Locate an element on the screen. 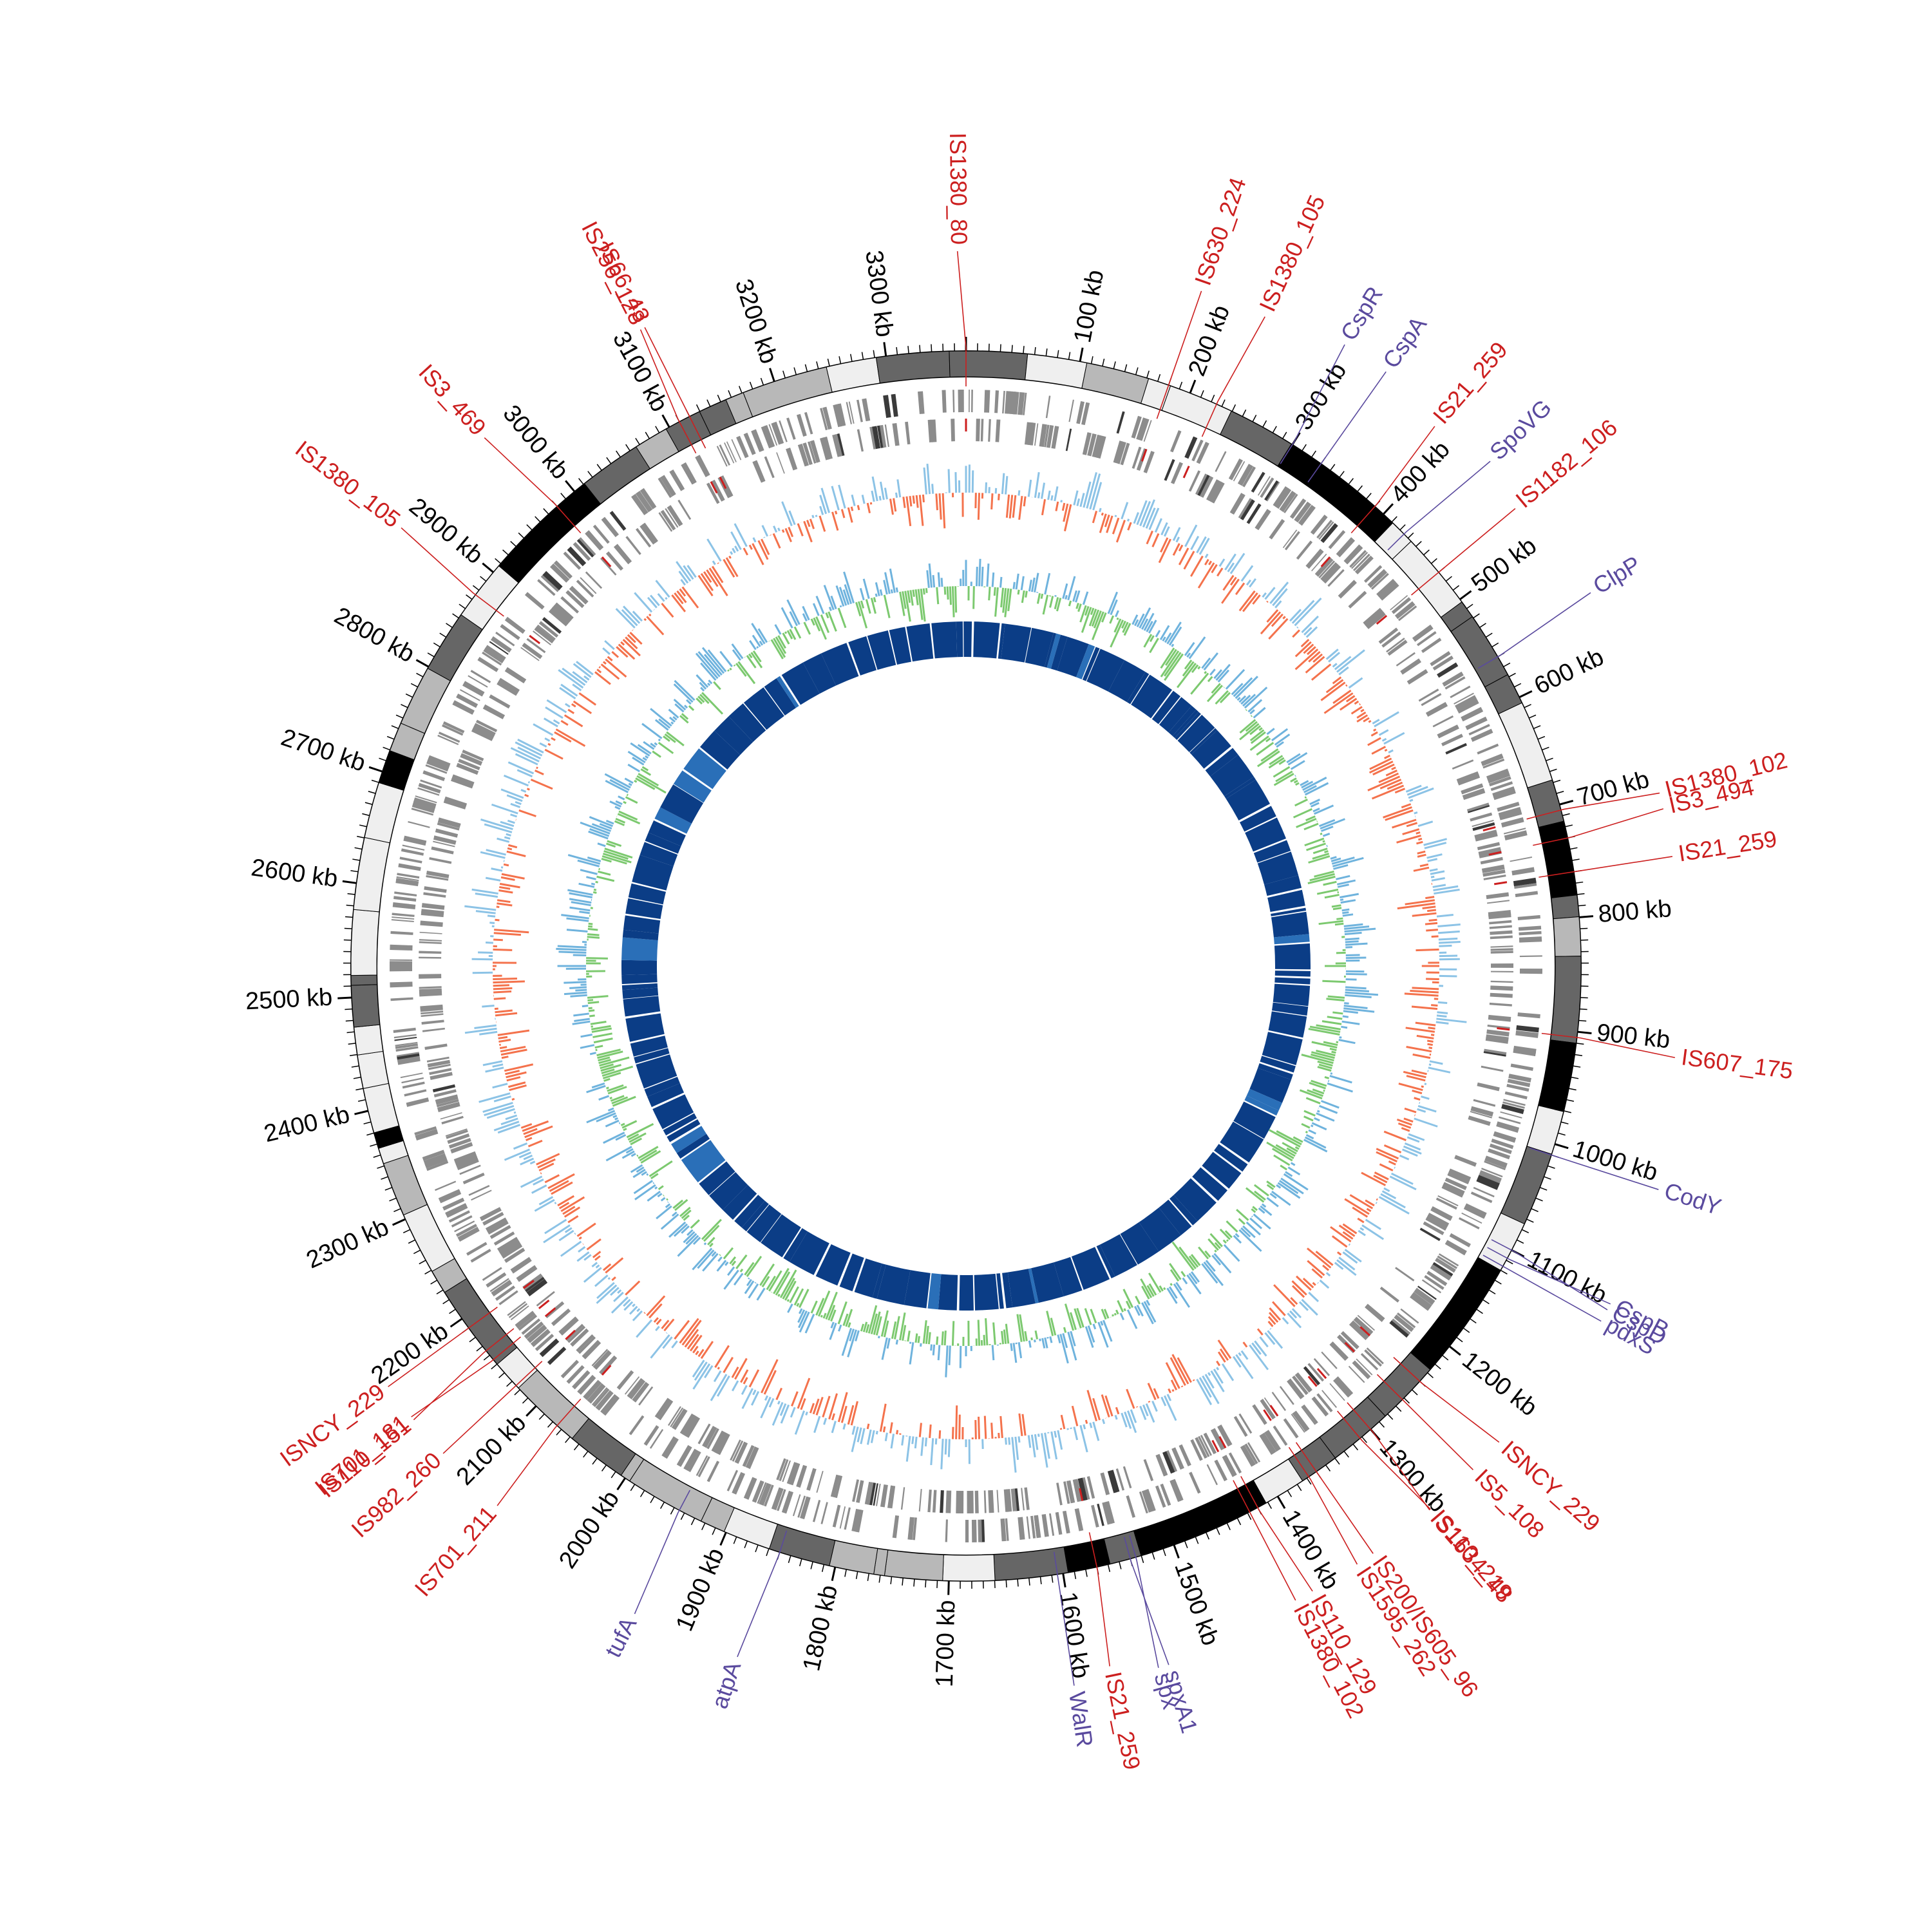  karyotype-band is located at coordinates (1196, 410).